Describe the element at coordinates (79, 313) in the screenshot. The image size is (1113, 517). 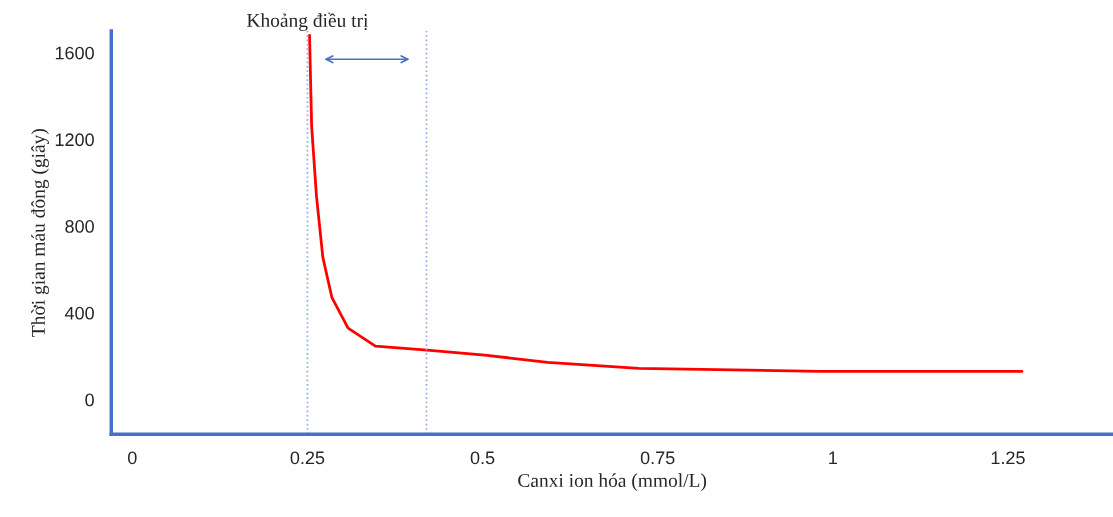
I see `y-tick-label: 400` at that location.